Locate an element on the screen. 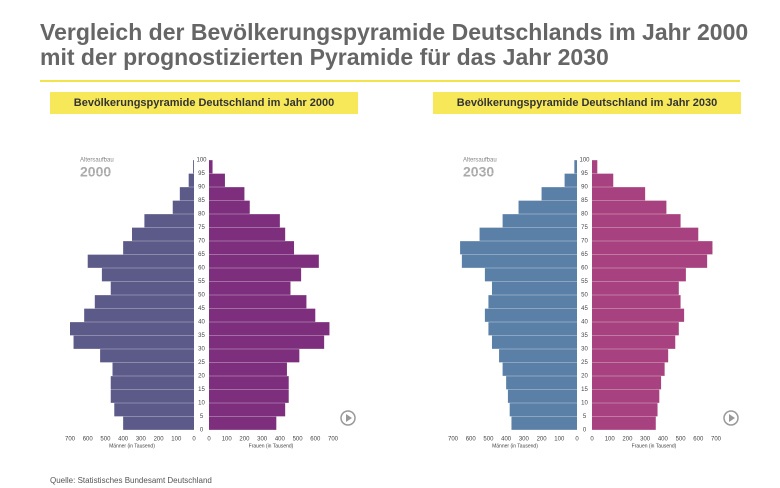 This screenshot has height=488, width=780. y-tick-label: 5 is located at coordinates (202, 417).